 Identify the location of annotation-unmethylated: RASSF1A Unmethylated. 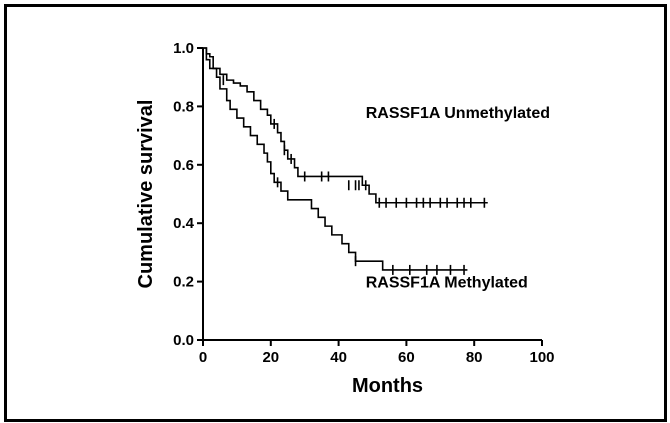
(458, 113).